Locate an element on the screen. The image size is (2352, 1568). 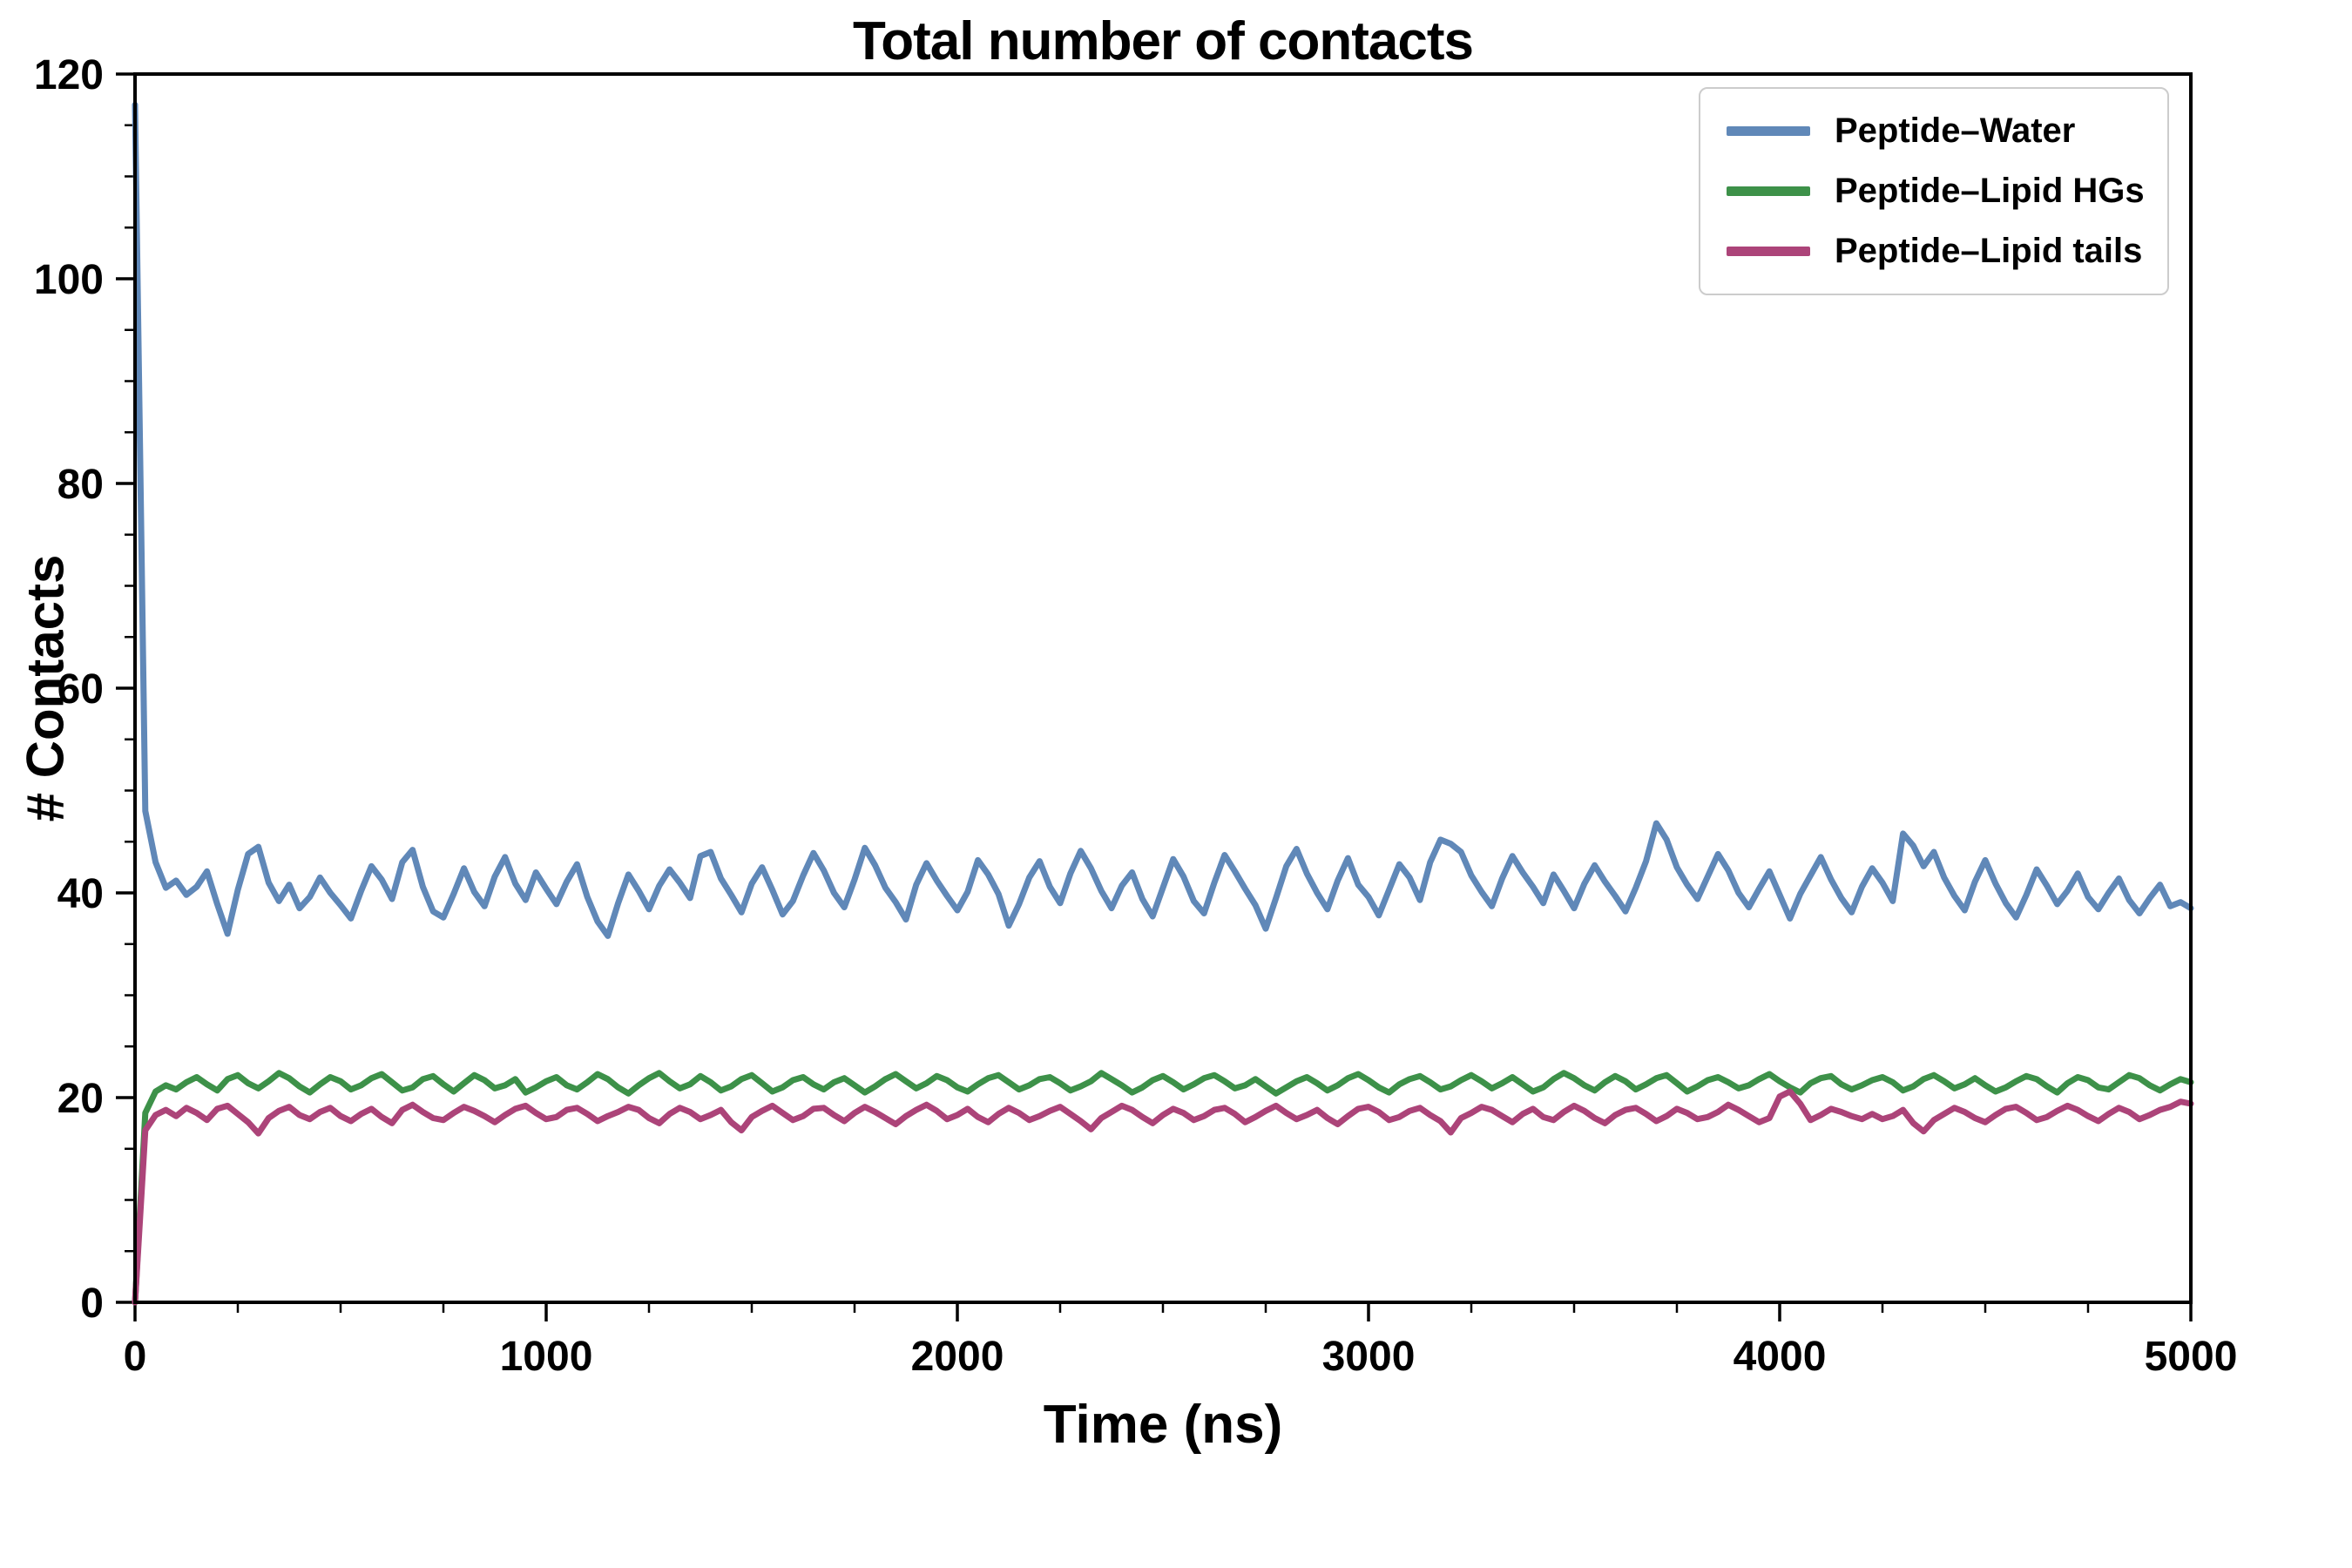
legend-item: Peptide–Lipid HGs is located at coordinates (1934, 191).